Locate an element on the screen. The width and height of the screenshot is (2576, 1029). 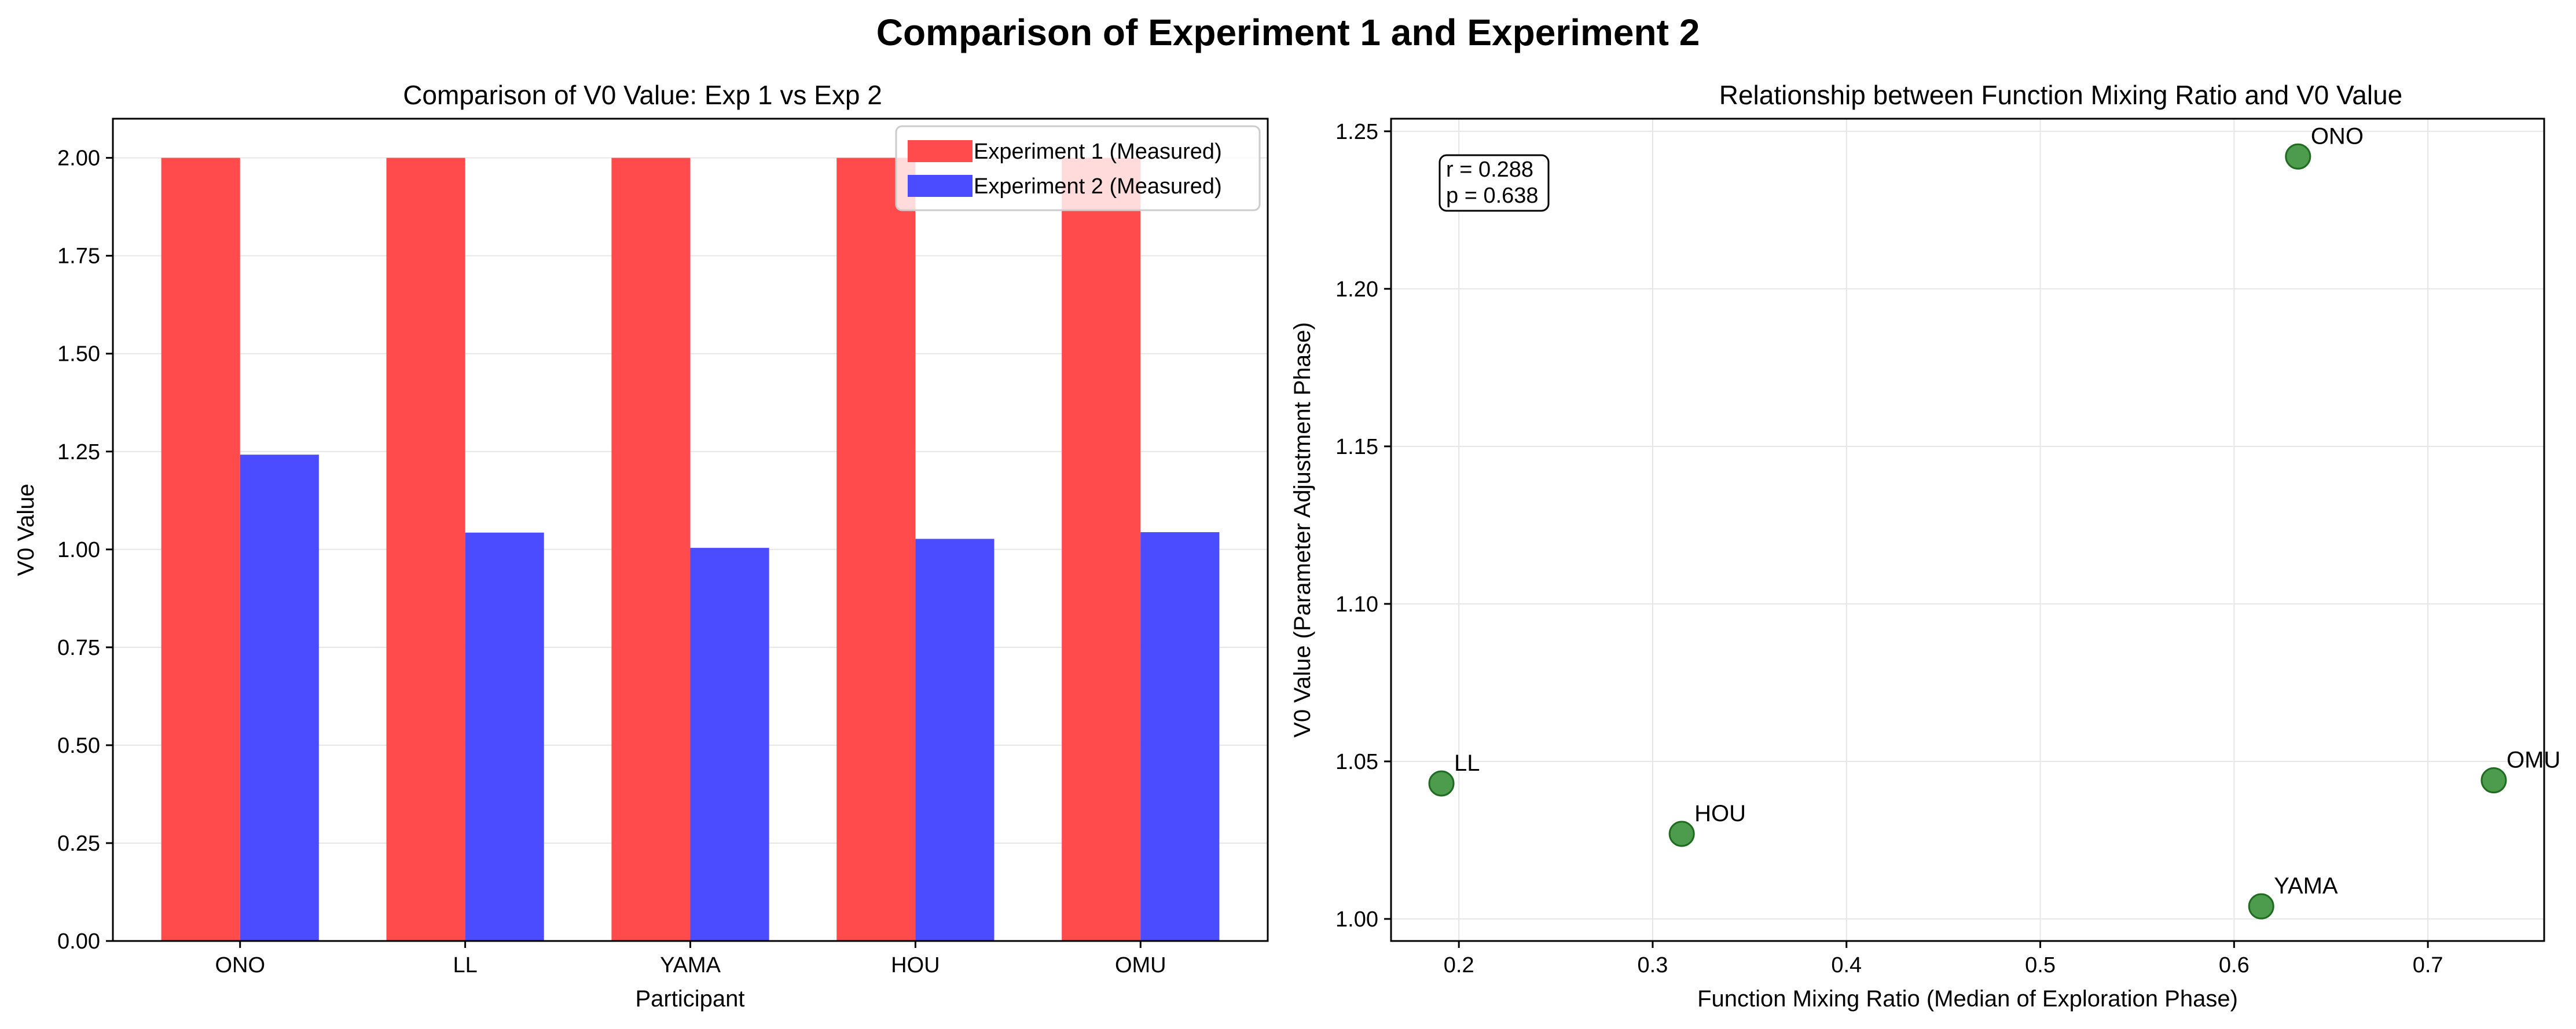
legend-label-experiment-1: Experiment 1 (Measured) is located at coordinates (1098, 152).